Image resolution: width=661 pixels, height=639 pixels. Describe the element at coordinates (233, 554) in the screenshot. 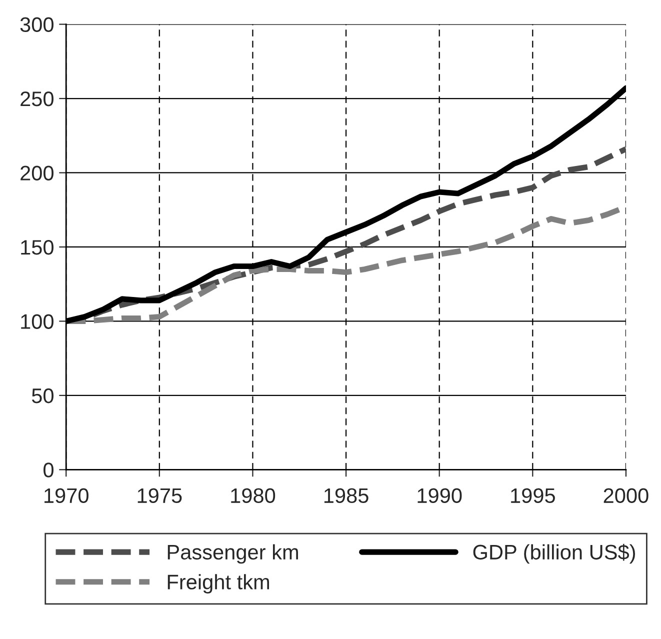

I see `legend-label: Passenger km` at that location.